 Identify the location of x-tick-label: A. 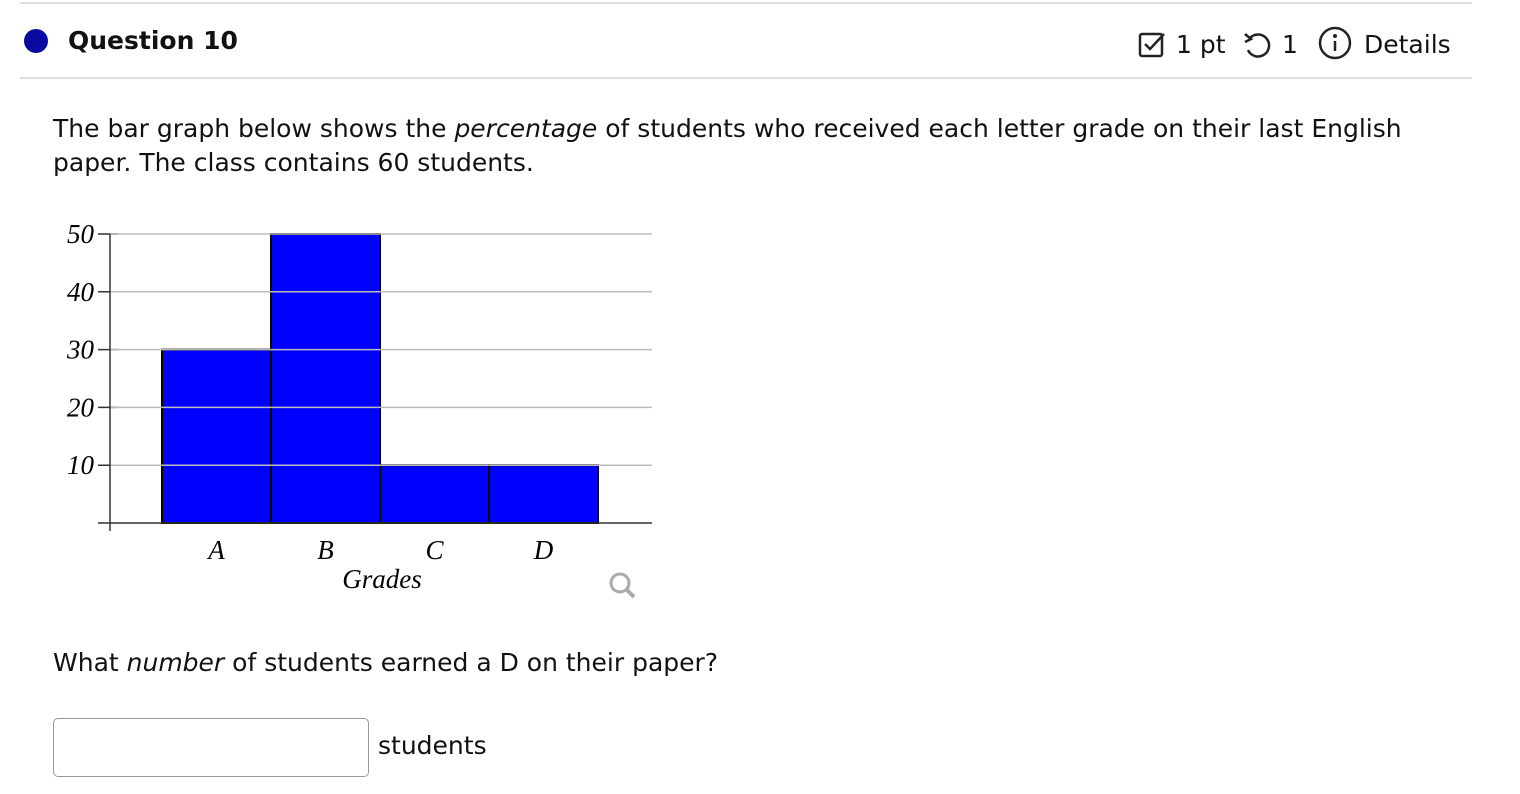
(215, 550).